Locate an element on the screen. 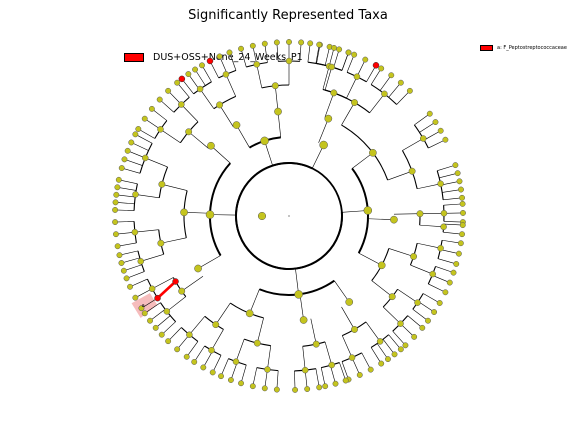 This screenshot has width=576, height=432. clade-key-legend: a: F_Peptostreptococcaceae is located at coordinates (523, 48).